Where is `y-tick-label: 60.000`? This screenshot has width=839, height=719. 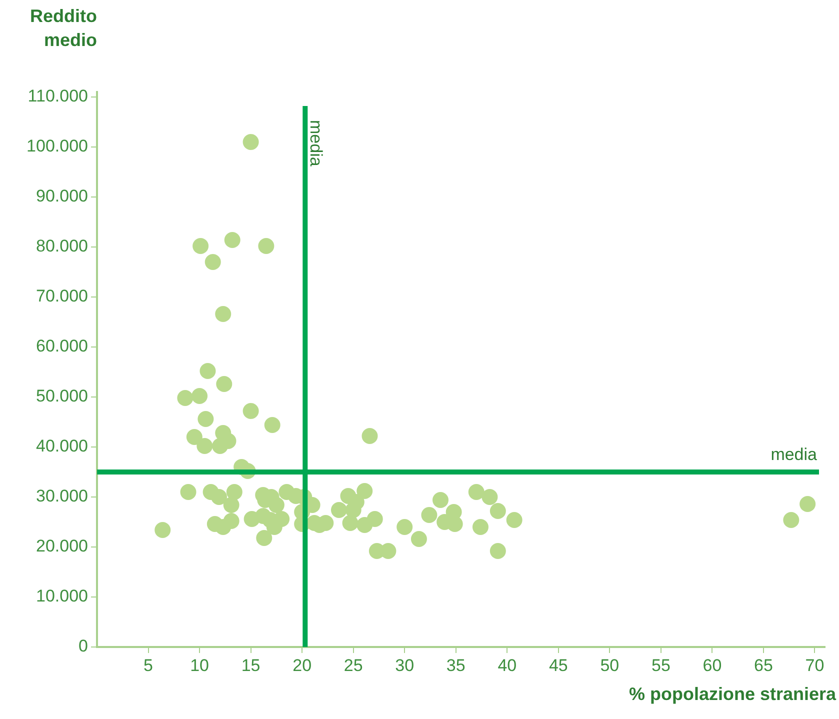
y-tick-label: 60.000 is located at coordinates (62, 346).